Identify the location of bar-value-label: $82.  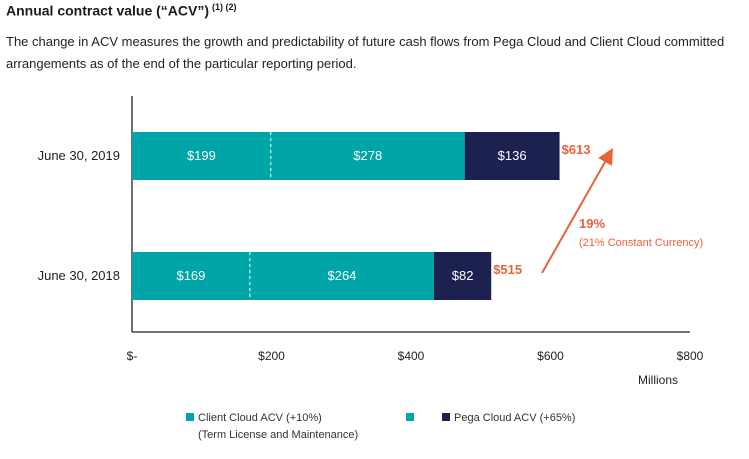
(463, 275).